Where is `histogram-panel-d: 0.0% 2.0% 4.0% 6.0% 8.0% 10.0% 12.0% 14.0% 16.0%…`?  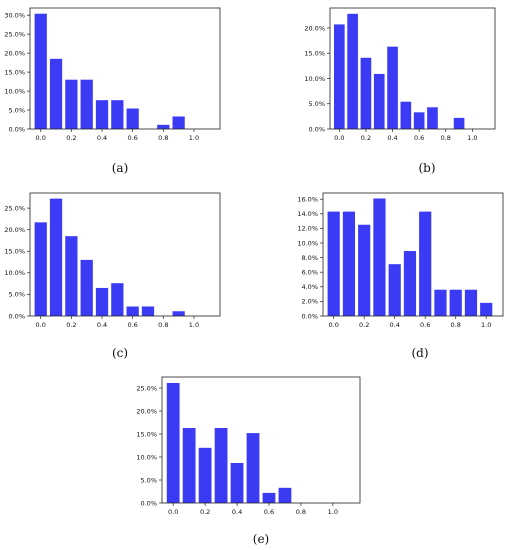
histogram-panel-d: 0.0% 2.0% 4.0% 6.0% 8.0% 10.0% 12.0% 14.0% 16.0%… is located at coordinates (400, 276).